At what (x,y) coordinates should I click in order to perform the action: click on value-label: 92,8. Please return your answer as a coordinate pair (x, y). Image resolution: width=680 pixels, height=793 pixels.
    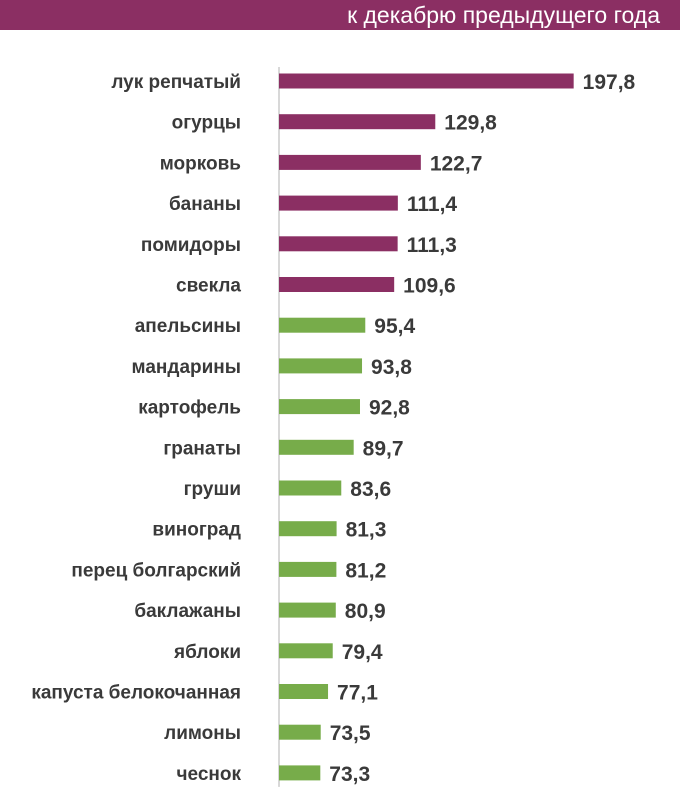
    Looking at the image, I should click on (389, 408).